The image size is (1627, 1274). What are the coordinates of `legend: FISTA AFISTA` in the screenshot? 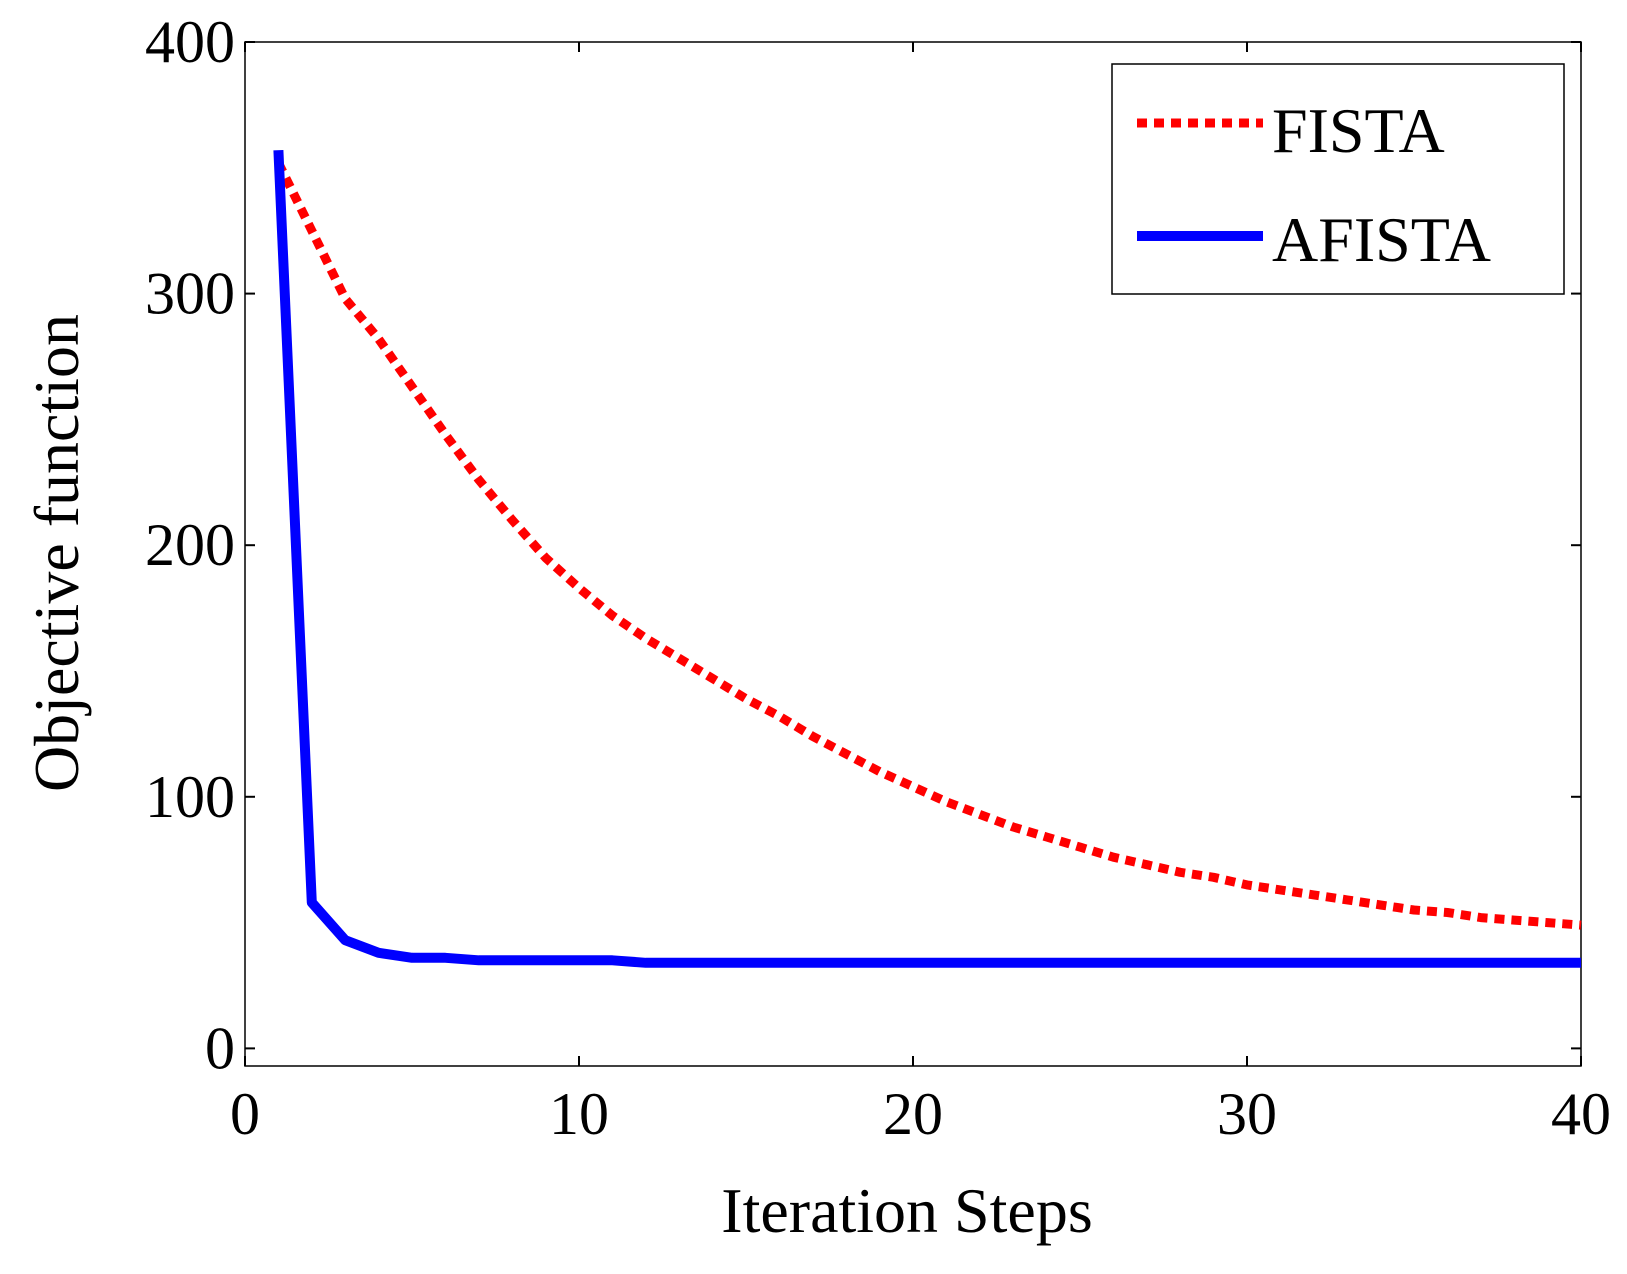 It's located at (1338, 179).